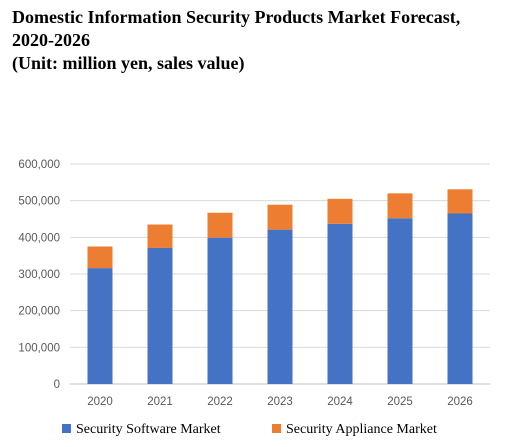  What do you see at coordinates (361, 429) in the screenshot?
I see `legend-label: Security Appliance Market` at bounding box center [361, 429].